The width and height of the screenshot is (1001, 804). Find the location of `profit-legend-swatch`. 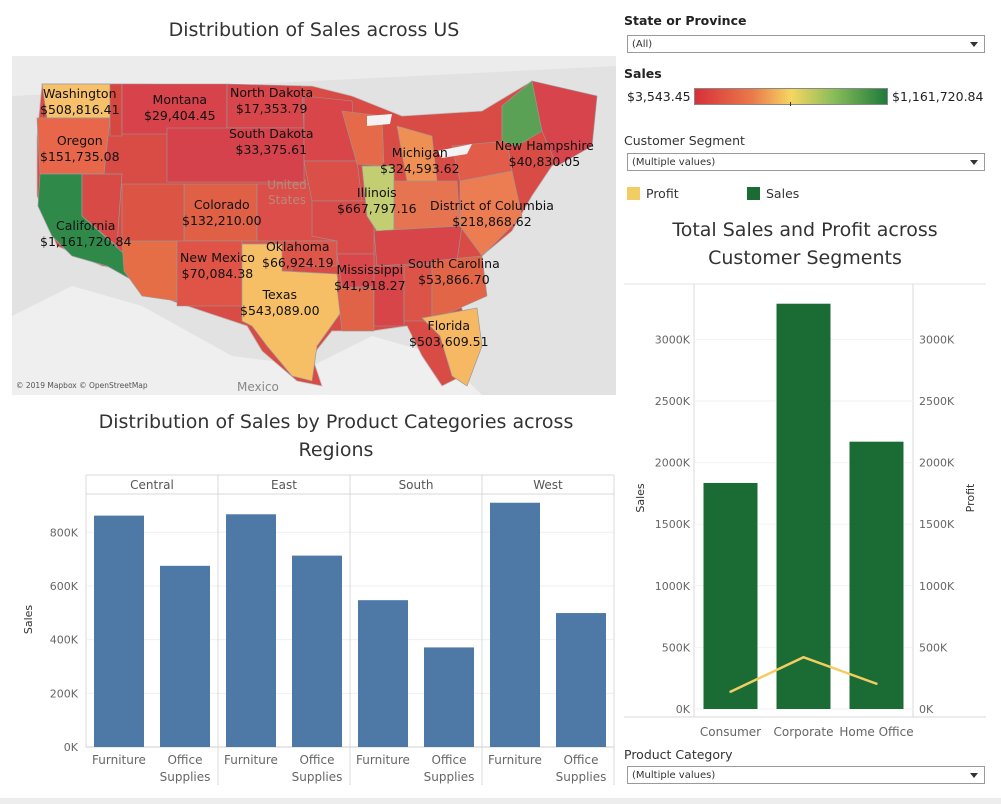

profit-legend-swatch is located at coordinates (633, 193).